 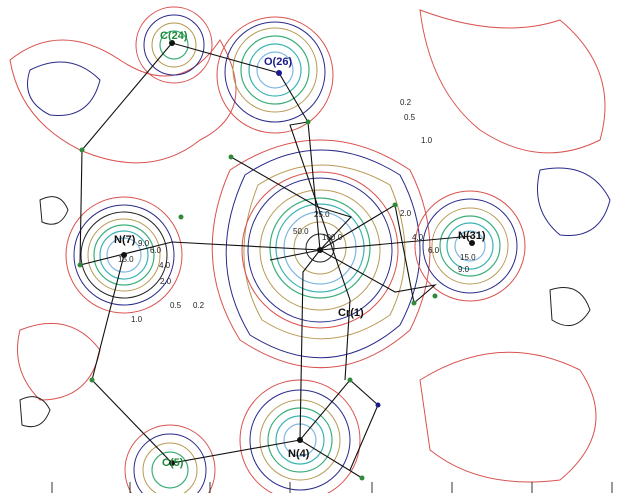 I want to click on atom-label: N(31), so click(x=472, y=236).